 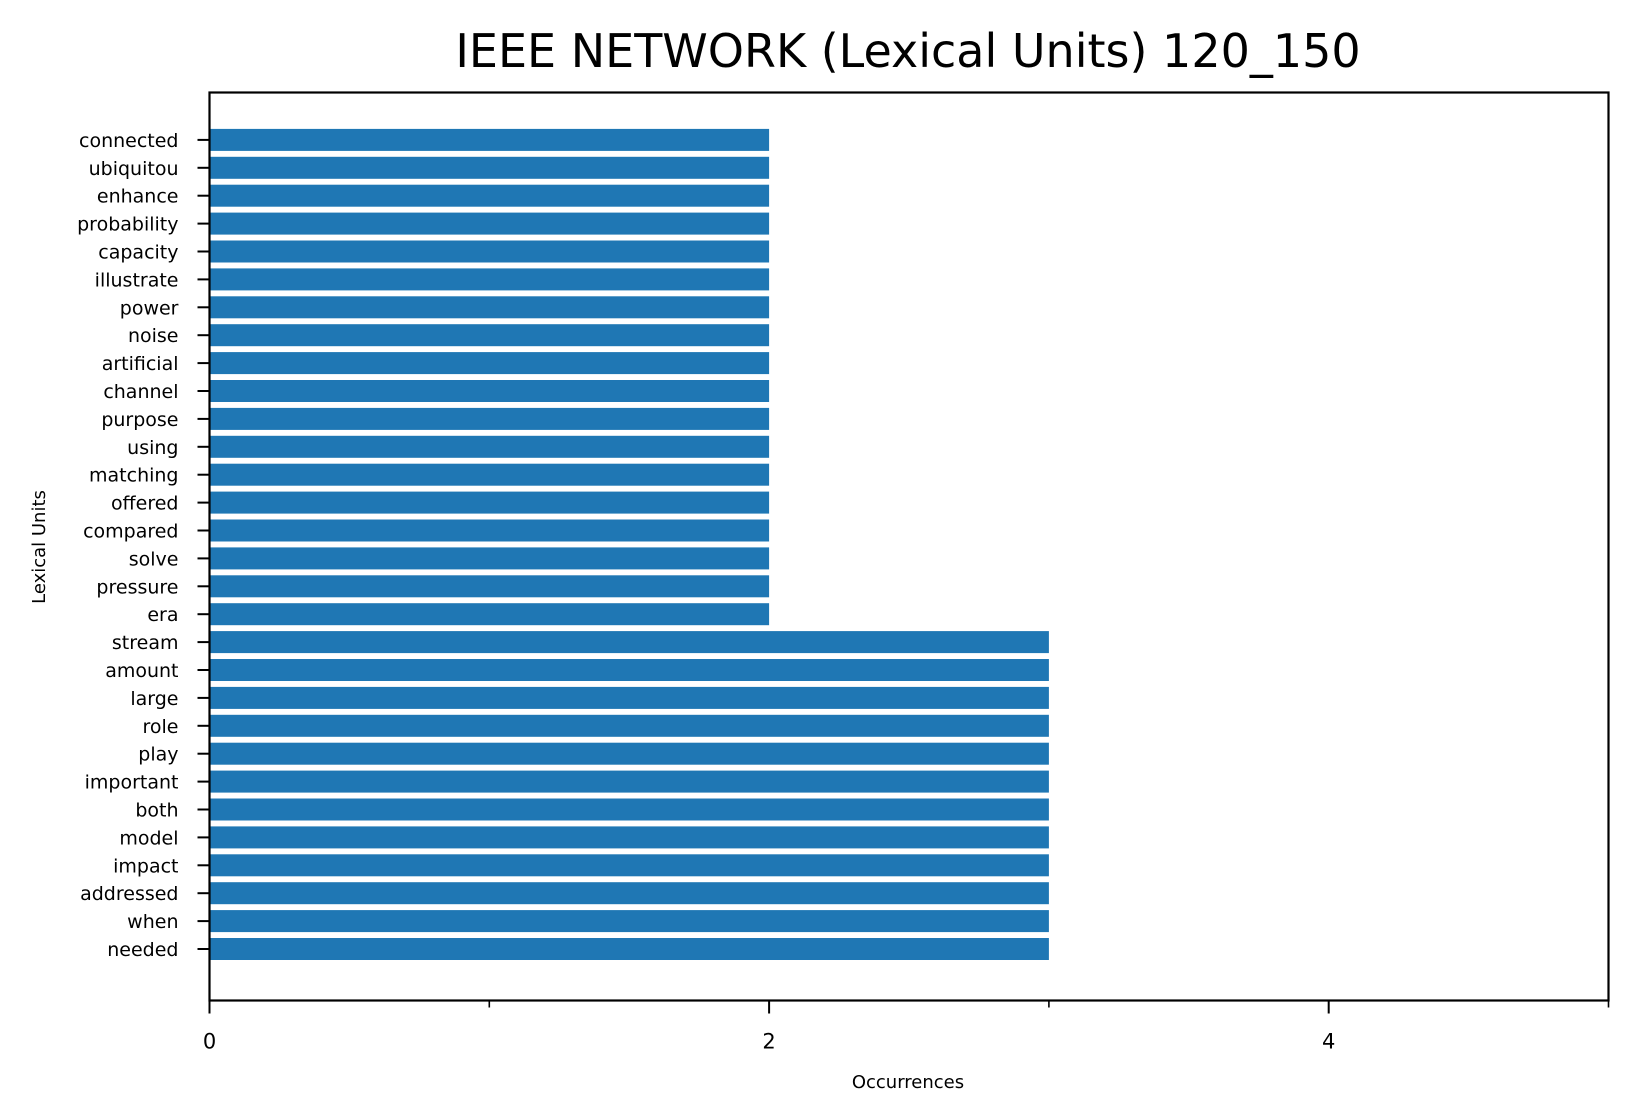 I want to click on y-tick-label-matching: matching, so click(x=133, y=476).